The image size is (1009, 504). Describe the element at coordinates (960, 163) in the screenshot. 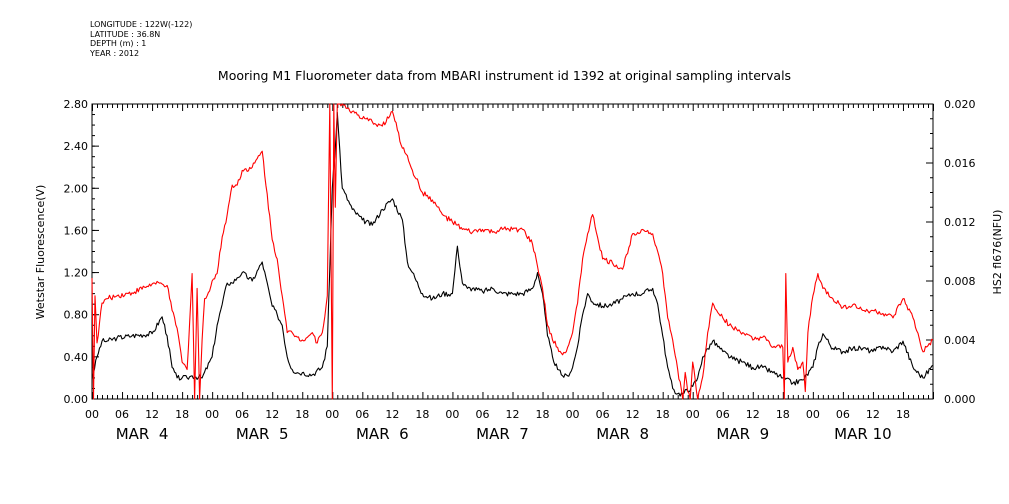

I see `y2-tick-label: 0.016` at that location.